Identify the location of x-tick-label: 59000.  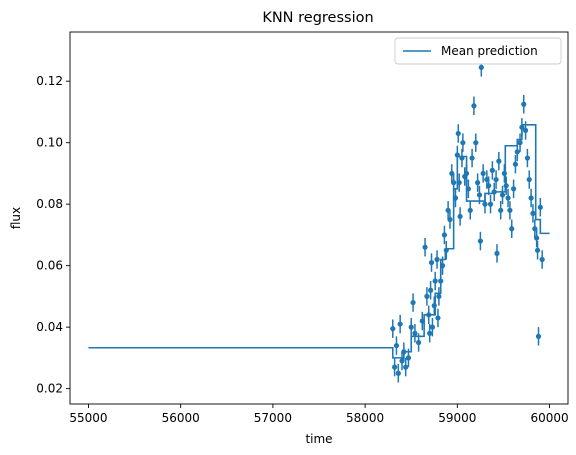
(457, 418).